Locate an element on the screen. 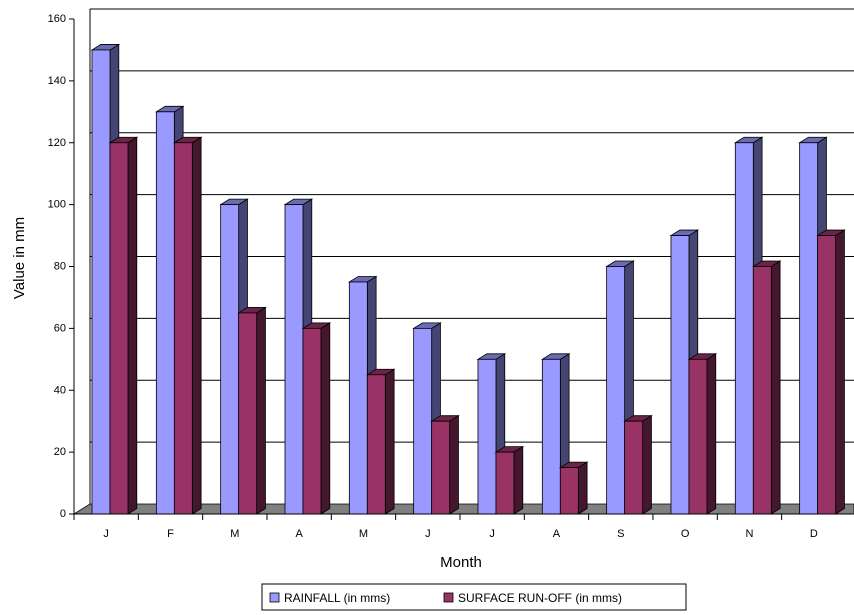 Image resolution: width=854 pixels, height=615 pixels. x-tick-label: D is located at coordinates (814, 534).